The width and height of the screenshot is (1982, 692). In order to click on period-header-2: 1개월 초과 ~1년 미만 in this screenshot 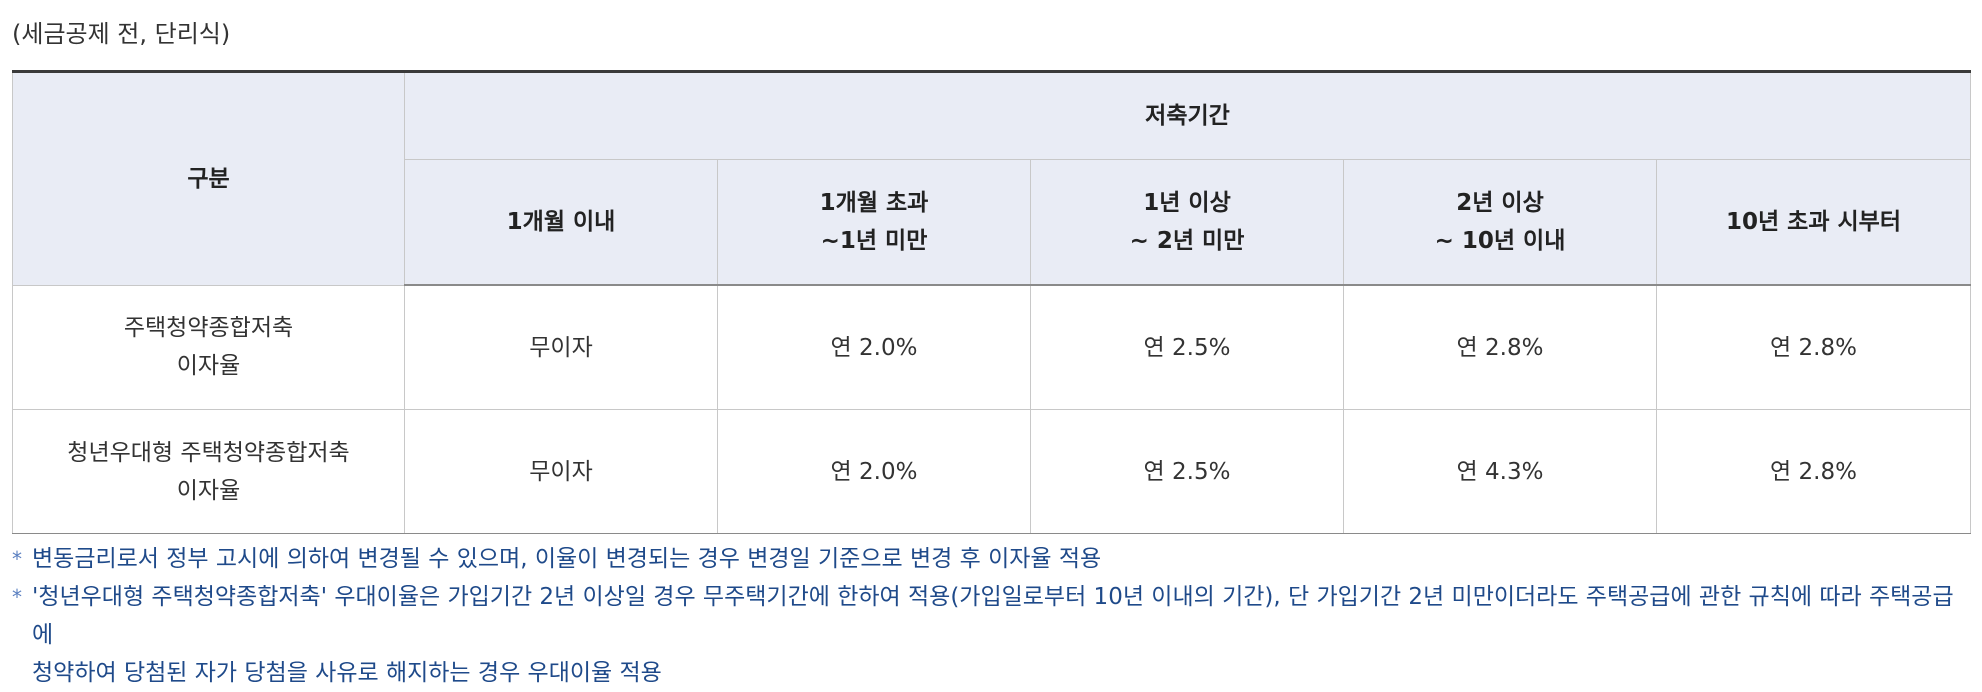, I will do `click(874, 222)`.